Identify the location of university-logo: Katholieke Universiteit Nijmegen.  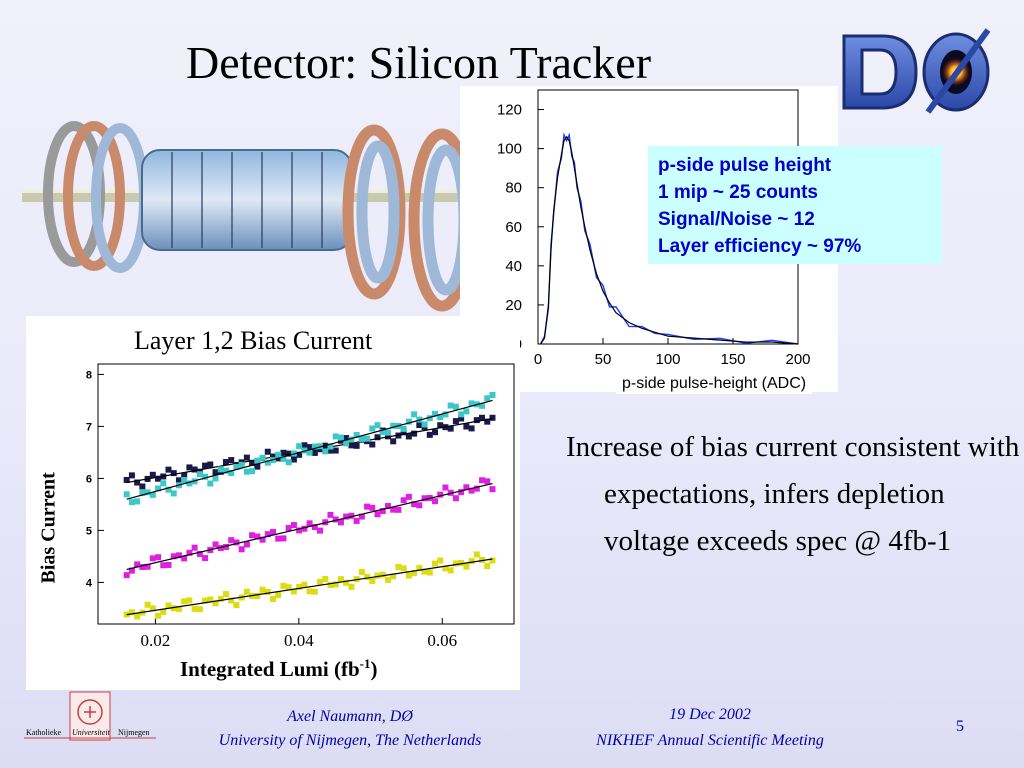
(90, 716).